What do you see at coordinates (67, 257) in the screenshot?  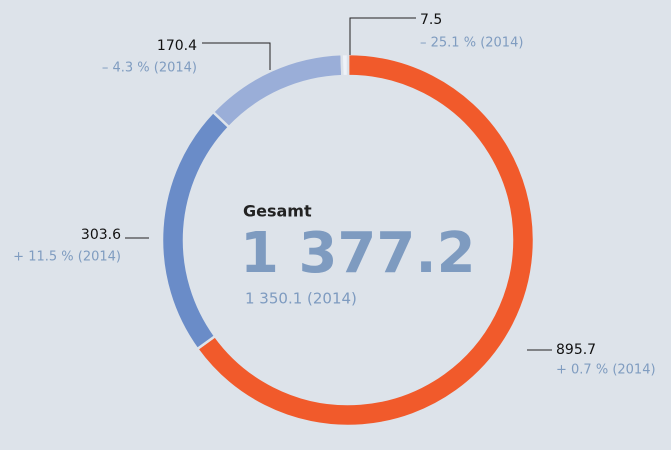 I see `change-label: + 11.5 % (2014)` at bounding box center [67, 257].